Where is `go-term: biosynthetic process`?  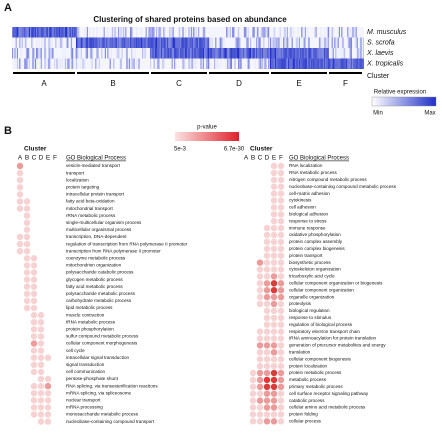
go-term: biosynthetic process is located at coordinates (310, 262).